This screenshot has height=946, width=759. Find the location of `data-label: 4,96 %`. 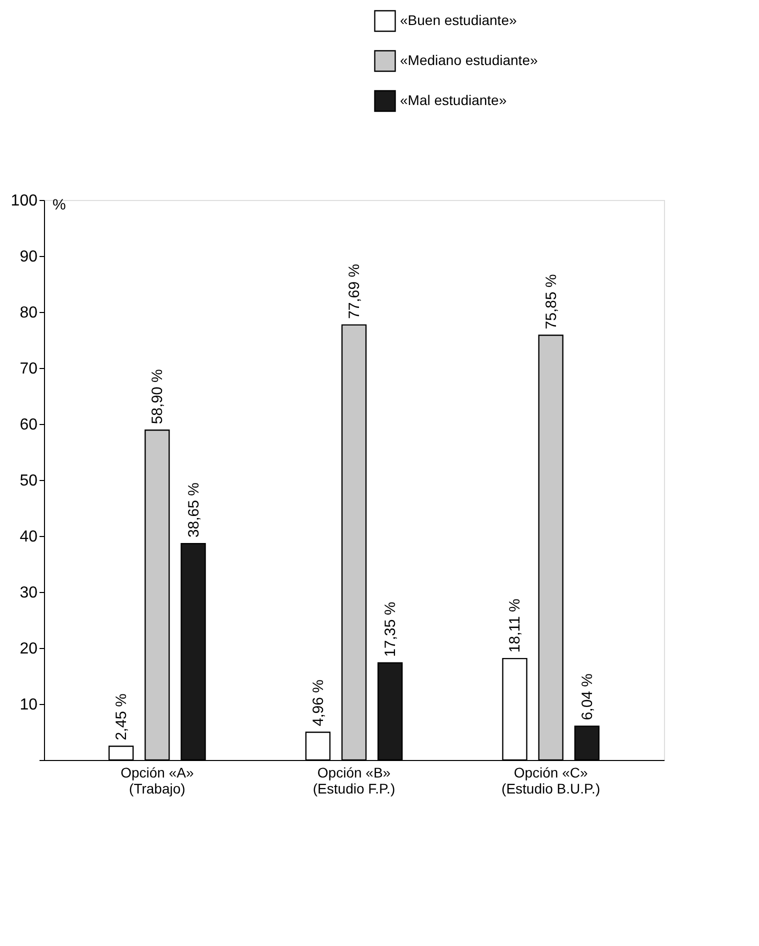

data-label: 4,96 % is located at coordinates (318, 703).